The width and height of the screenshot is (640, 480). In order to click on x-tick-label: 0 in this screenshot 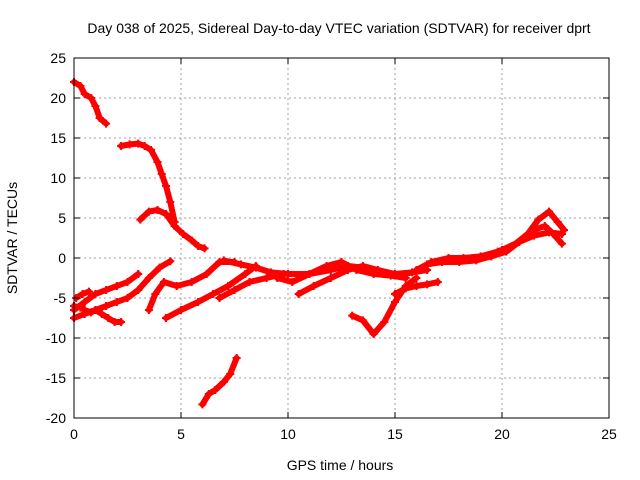, I will do `click(74, 434)`.